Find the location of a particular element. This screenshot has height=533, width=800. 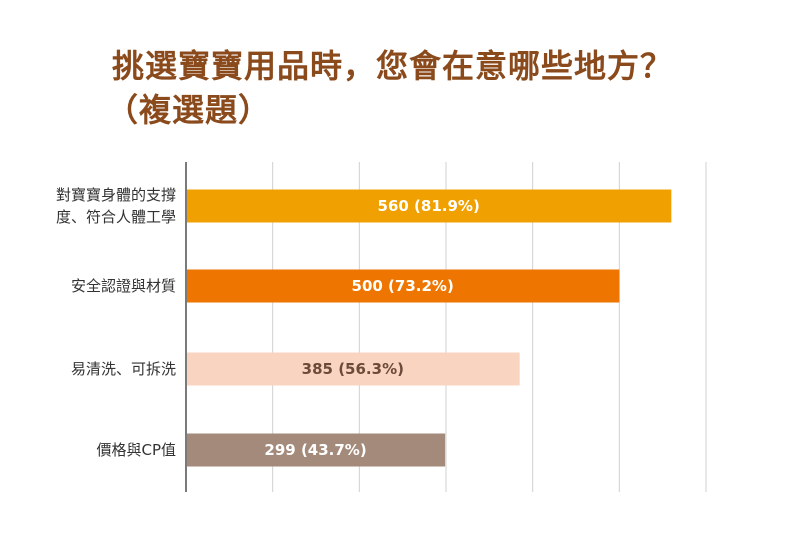

category-label: 安全認證與材質 is located at coordinates (123, 286).